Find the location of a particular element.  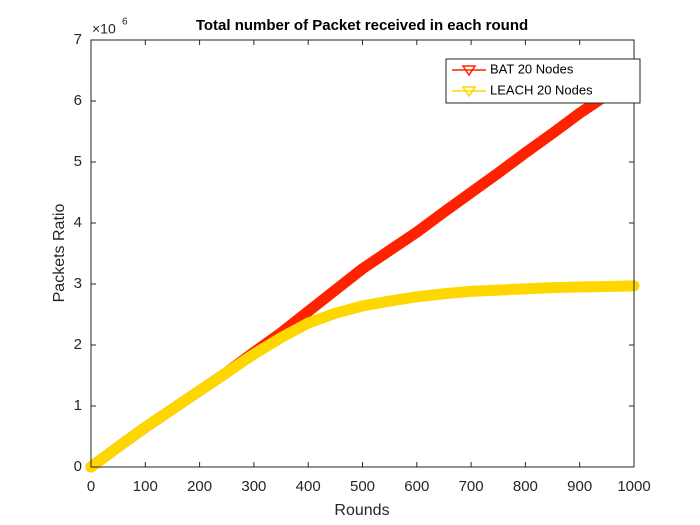

x-tick-label: 600 is located at coordinates (416, 486).